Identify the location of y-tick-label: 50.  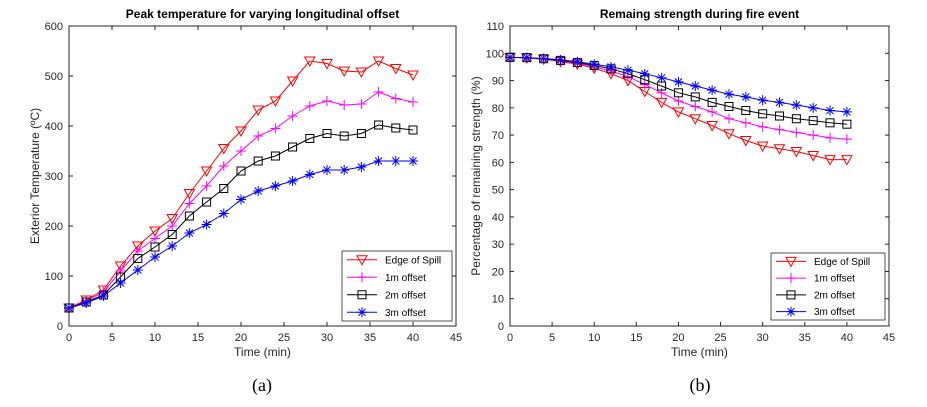
(498, 191).